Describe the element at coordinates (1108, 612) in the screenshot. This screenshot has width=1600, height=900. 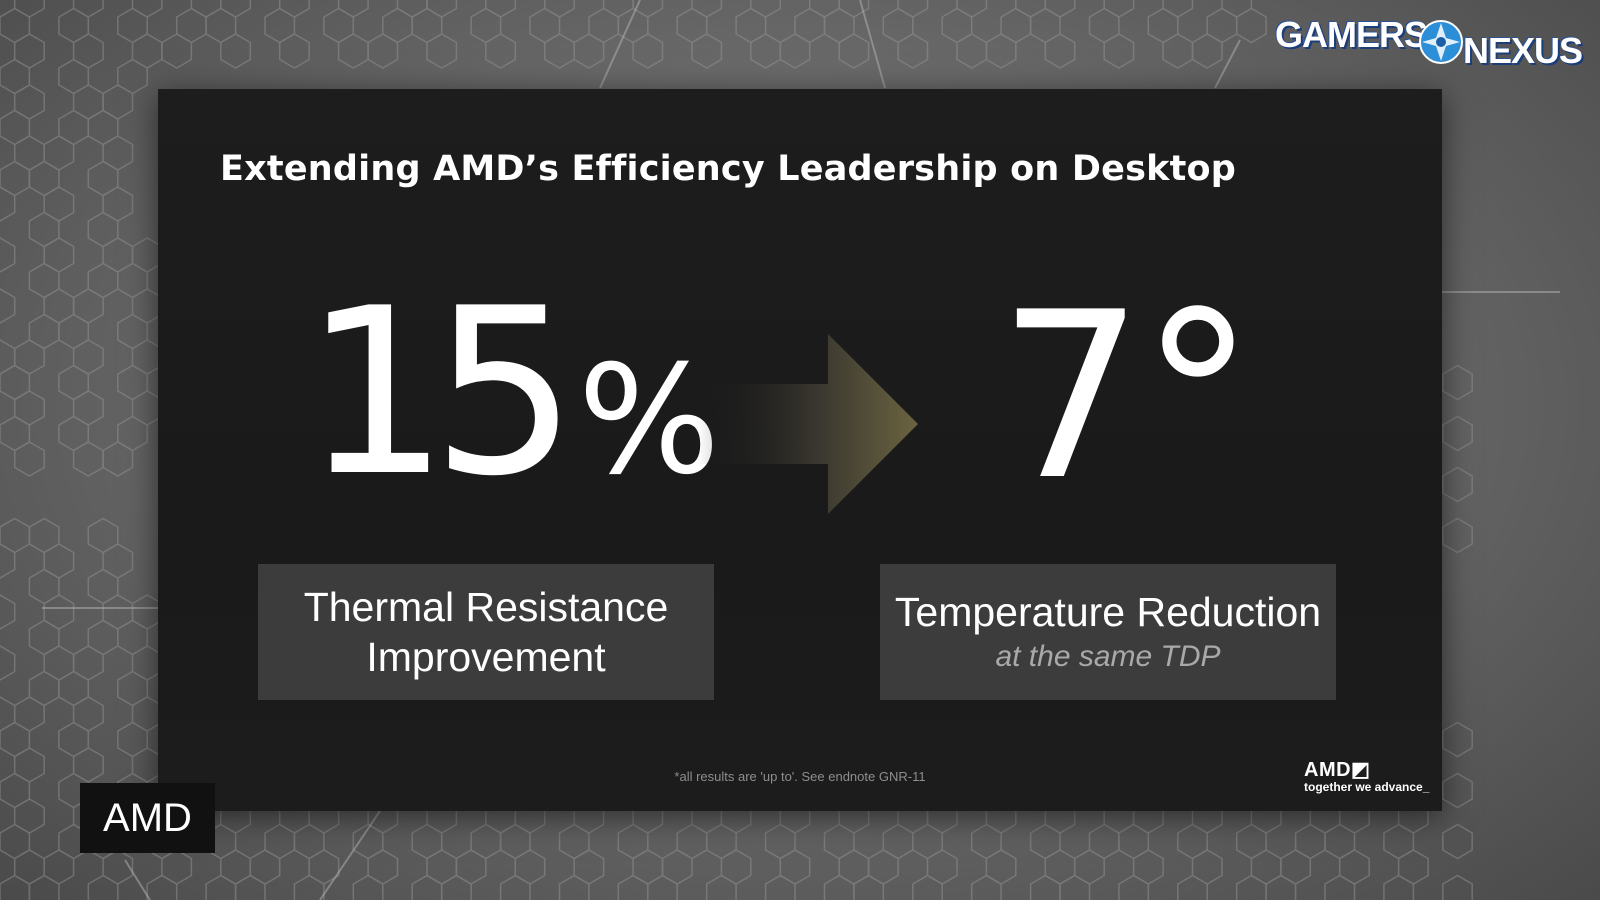
I see `box-label-line: Temperature Reduction` at that location.